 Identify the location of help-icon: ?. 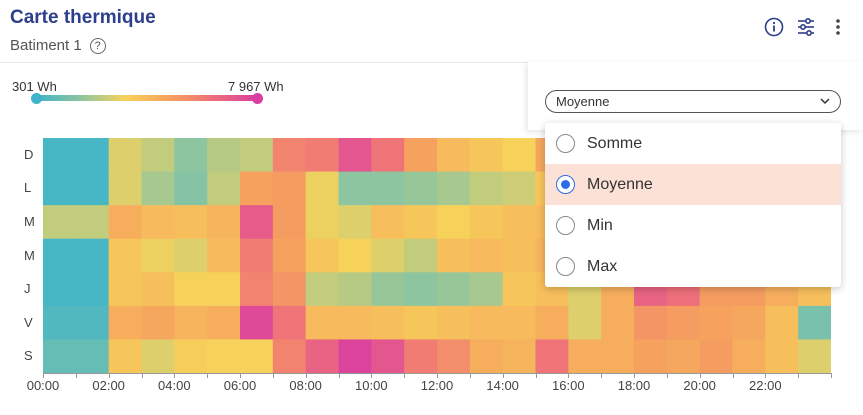
(97, 45).